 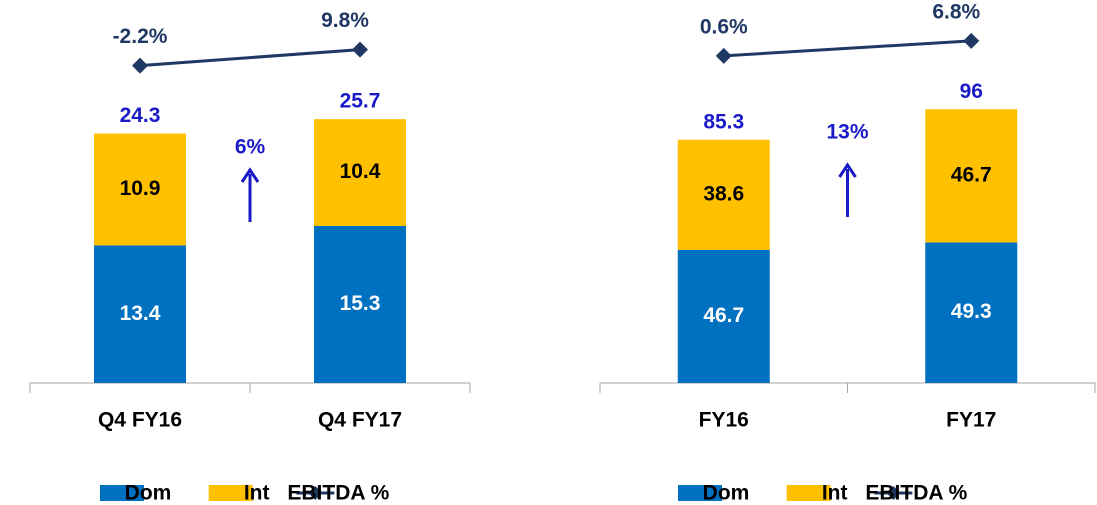 I want to click on line-label: 6.8%, so click(x=956, y=11).